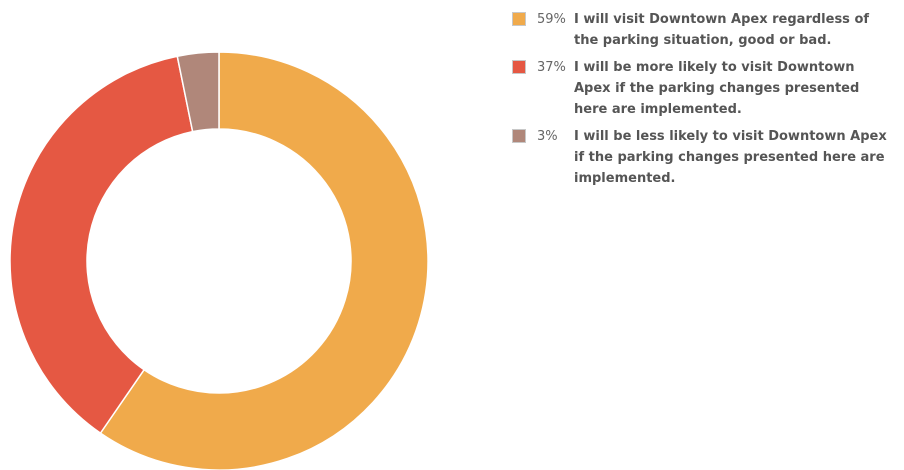 The width and height of the screenshot is (904, 470). Describe the element at coordinates (551, 19) in the screenshot. I see `legend-percent-0: 59%` at that location.